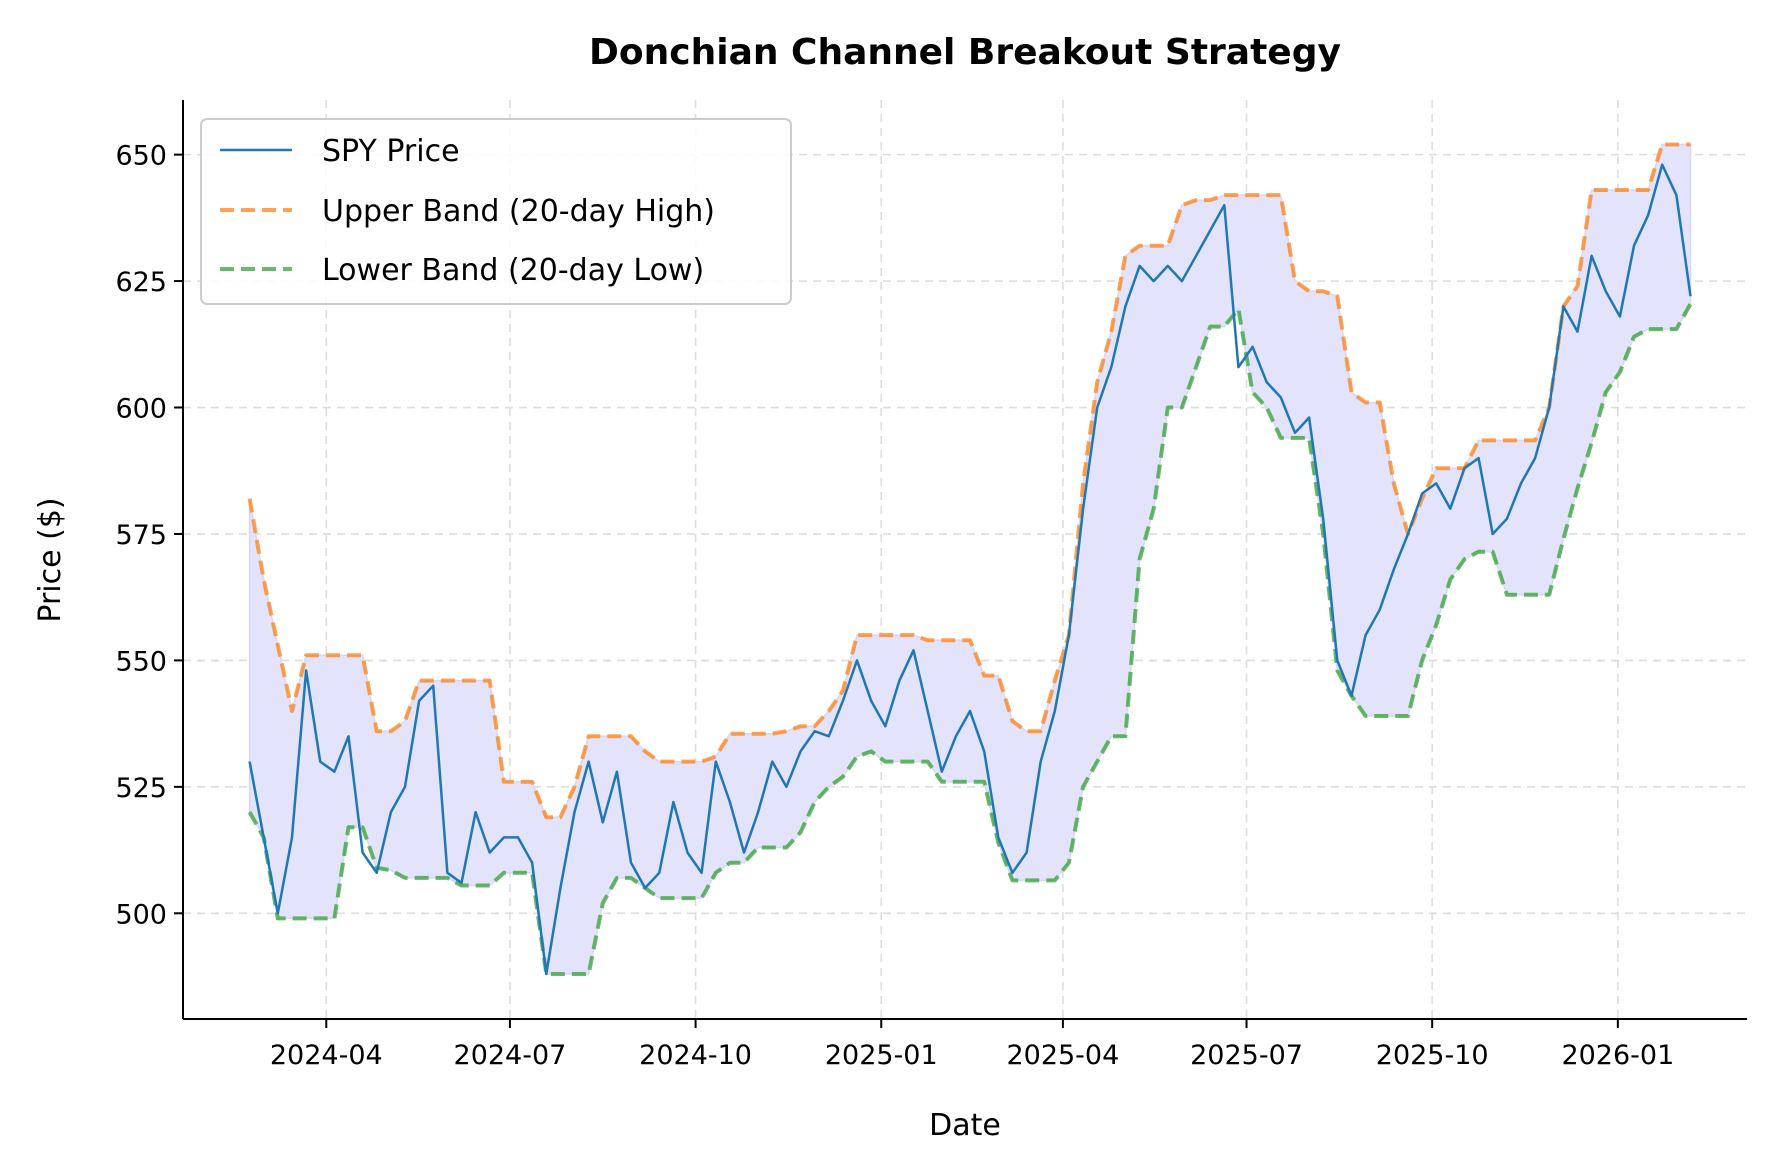 The image size is (1770, 1174). I want to click on legend-box, so click(496, 211).